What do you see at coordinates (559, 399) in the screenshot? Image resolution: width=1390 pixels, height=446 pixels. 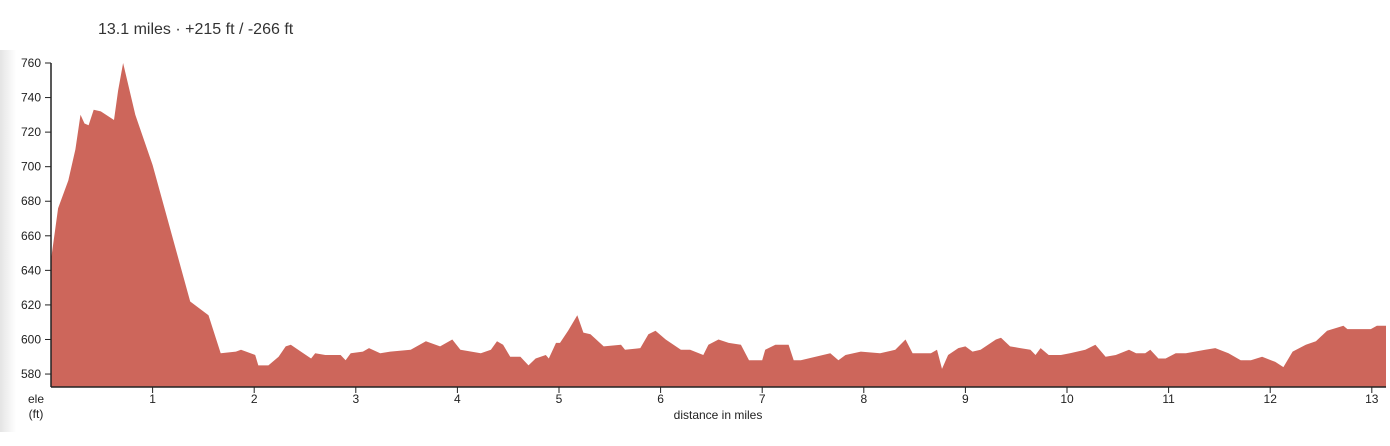 I see `x-tick-label: 5` at bounding box center [559, 399].